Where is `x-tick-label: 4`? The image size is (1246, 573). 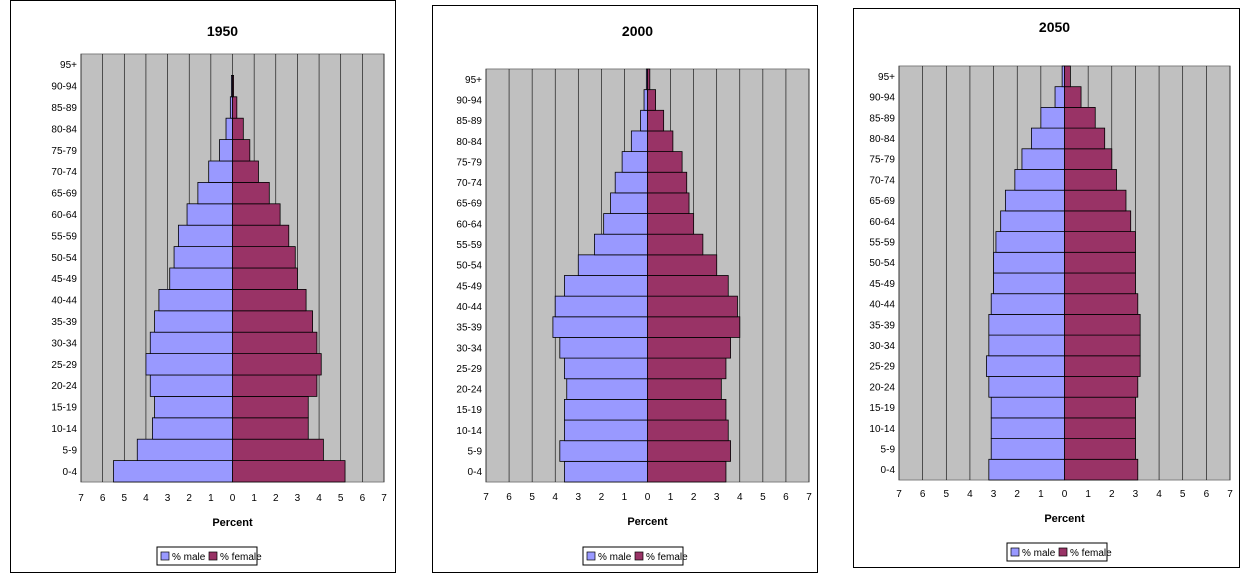
x-tick-label: 4 is located at coordinates (1159, 494).